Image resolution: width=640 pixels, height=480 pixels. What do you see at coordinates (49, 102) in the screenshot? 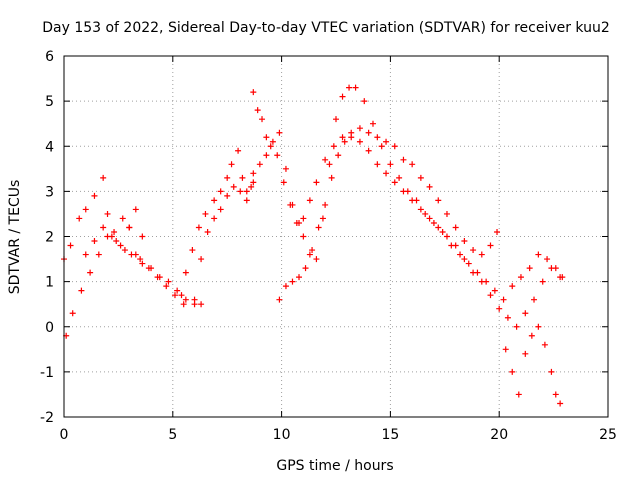
I see `y-tick-label: 5` at bounding box center [49, 102].